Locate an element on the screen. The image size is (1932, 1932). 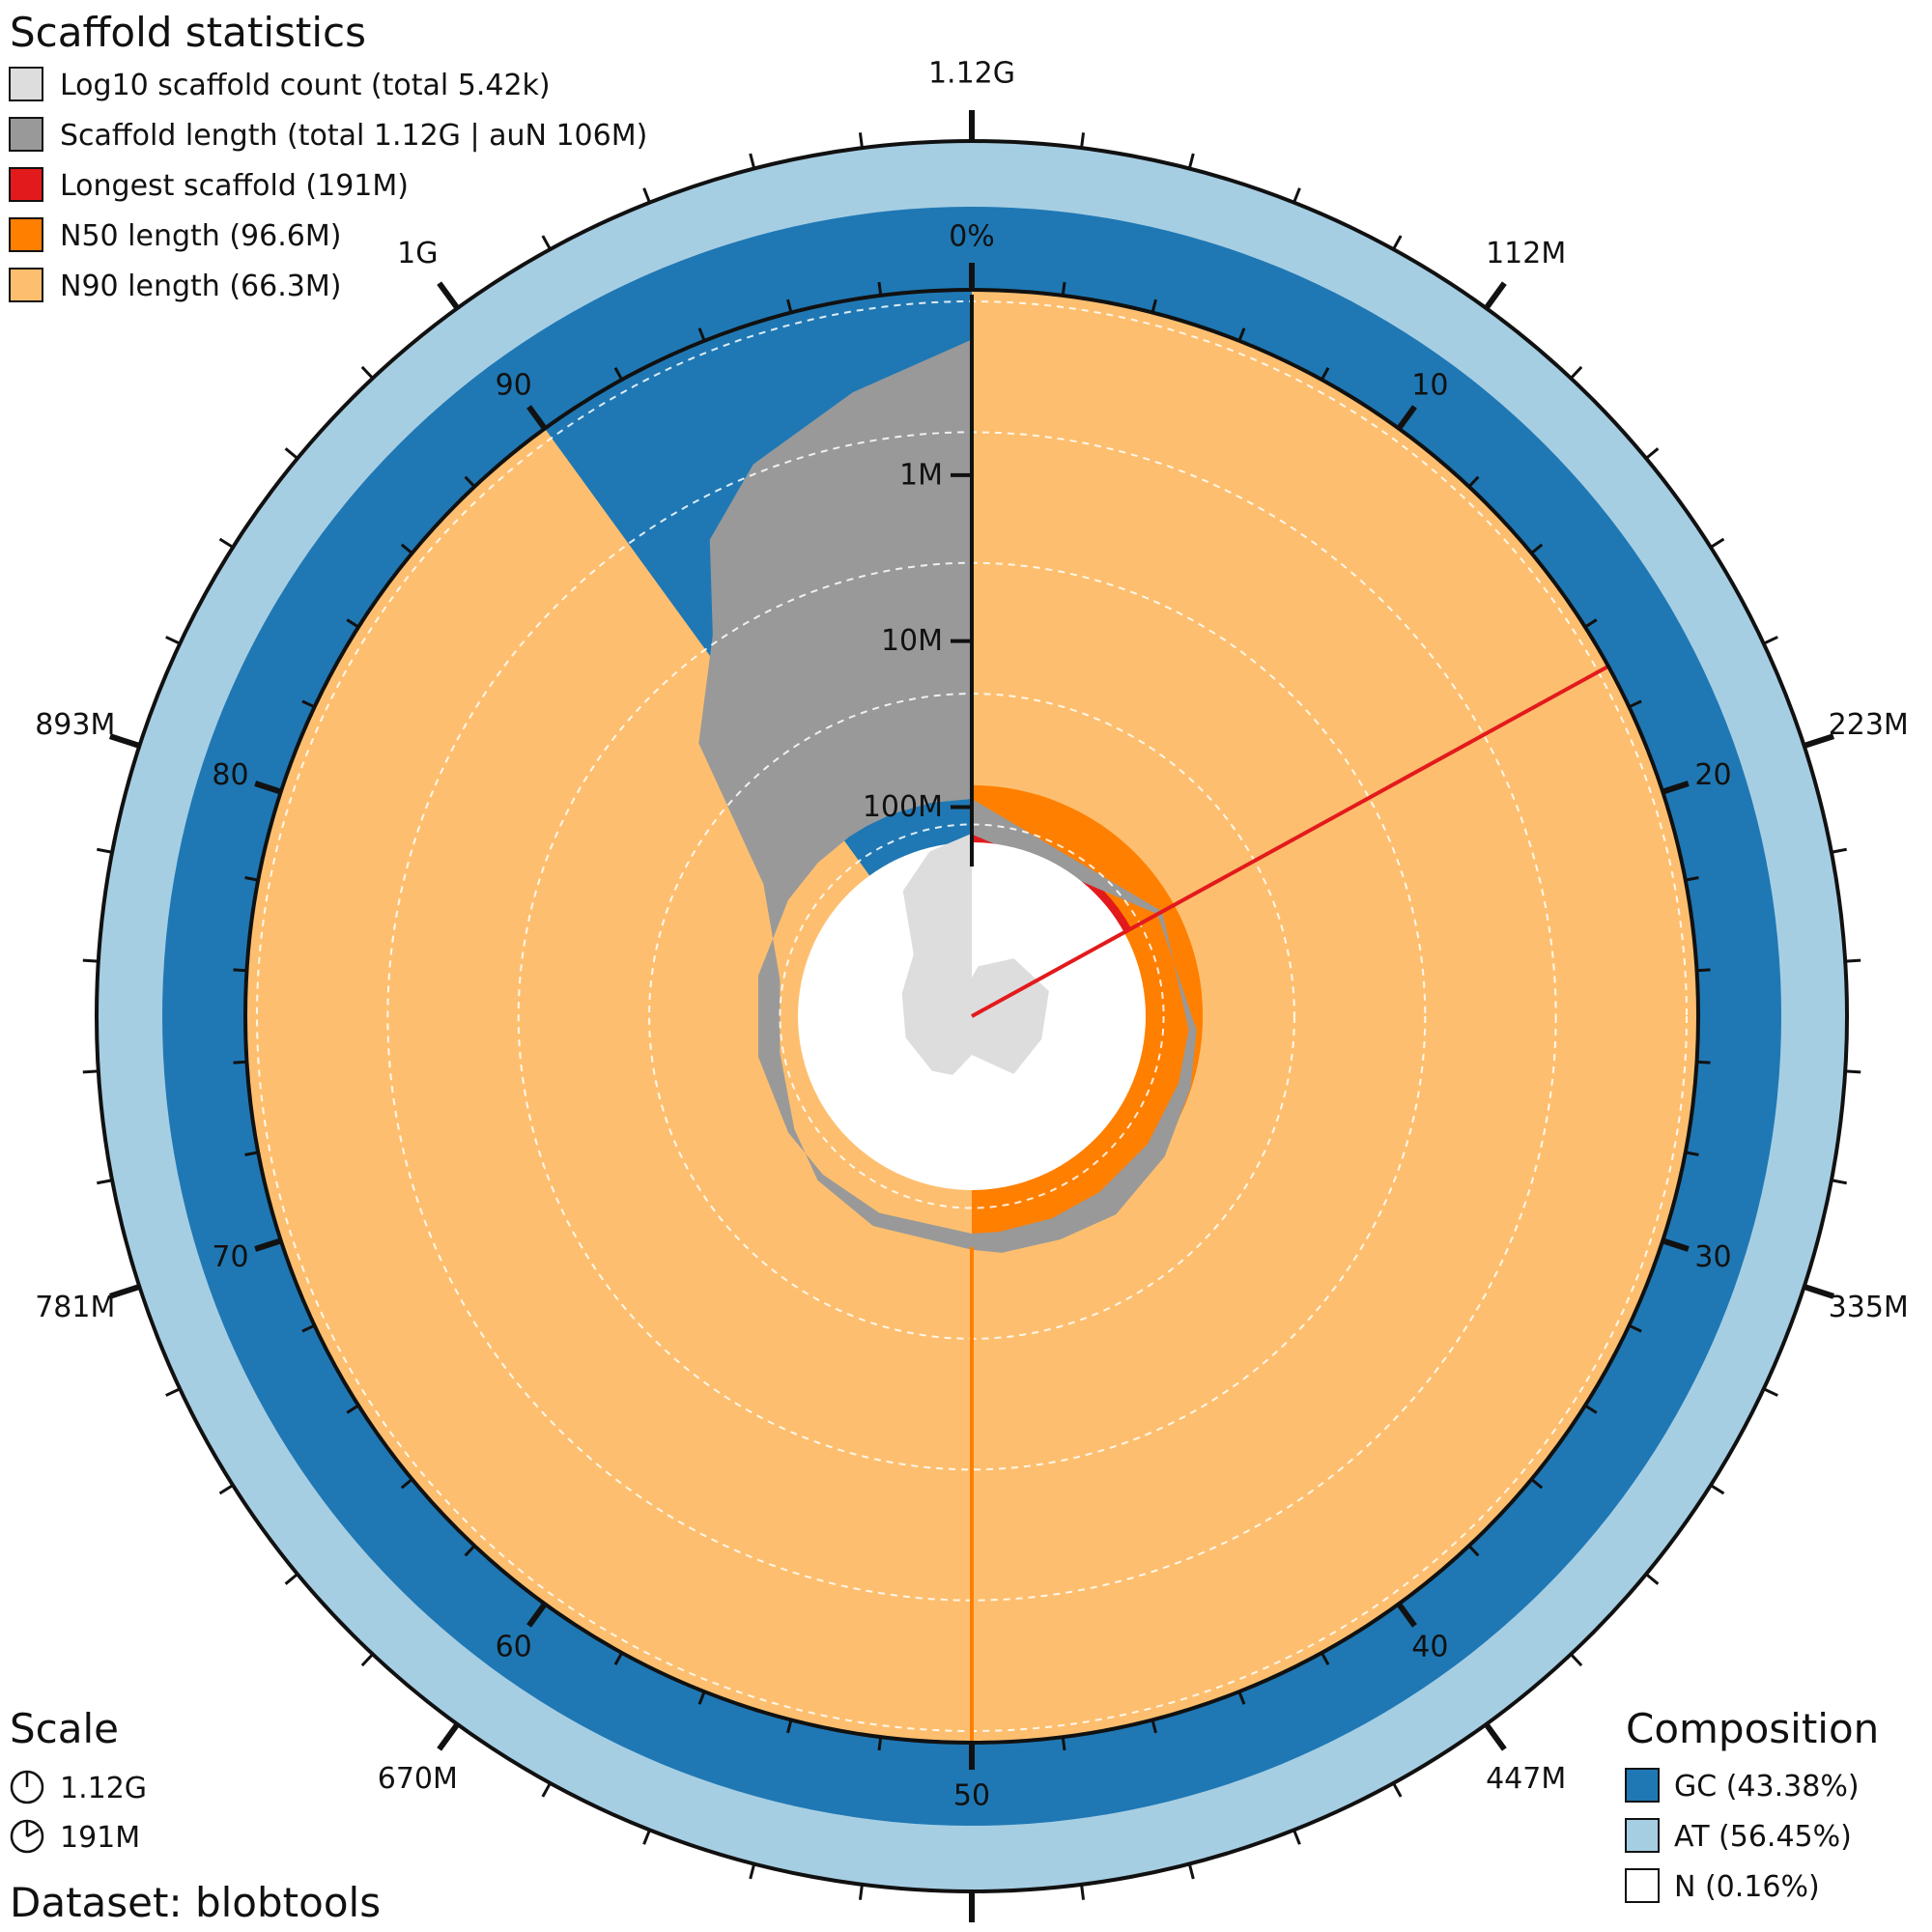
scaffold-length-profile is located at coordinates (947, 796).